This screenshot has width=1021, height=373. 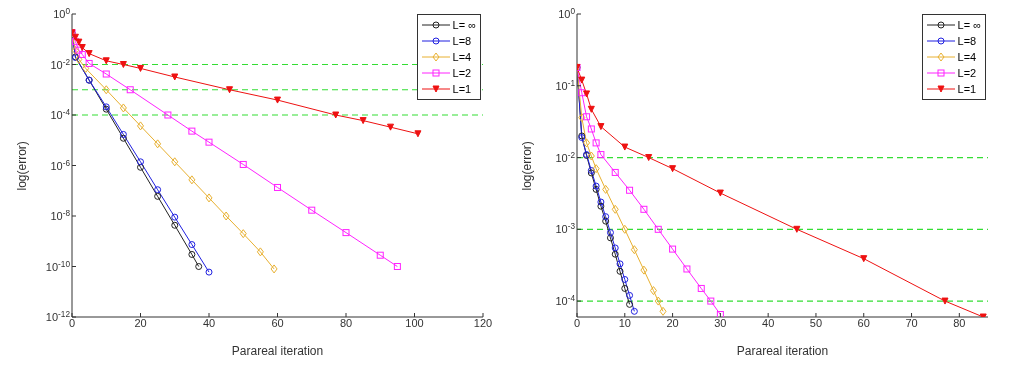 What do you see at coordinates (816, 322) in the screenshot?
I see `x-tick-label: 50` at bounding box center [816, 322].